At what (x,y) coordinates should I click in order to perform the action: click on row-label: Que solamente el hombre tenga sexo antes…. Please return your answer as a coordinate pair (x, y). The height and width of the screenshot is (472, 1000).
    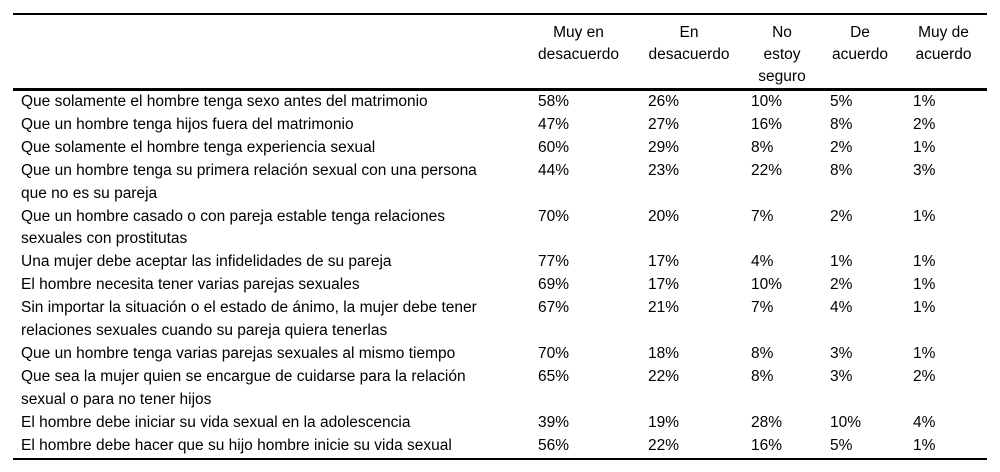
    Looking at the image, I should click on (224, 101).